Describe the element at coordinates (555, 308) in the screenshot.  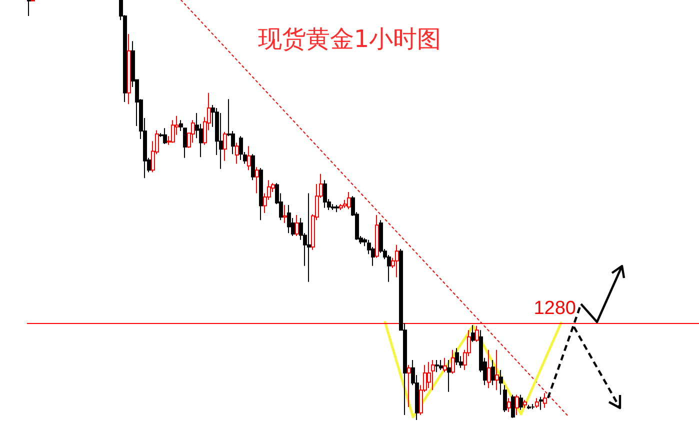
I see `annotation: 1280` at that location.